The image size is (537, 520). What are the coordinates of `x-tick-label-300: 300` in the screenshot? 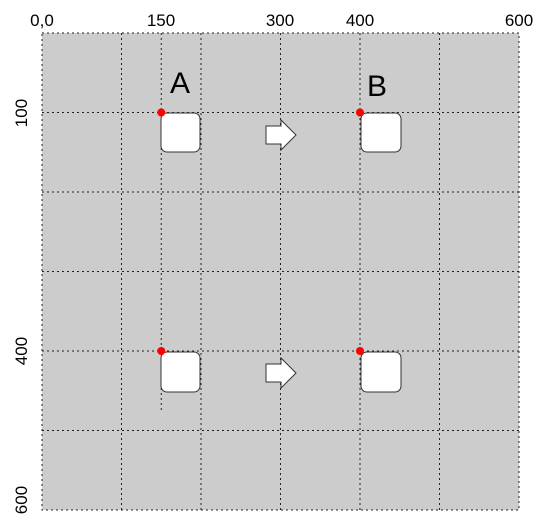 It's located at (280, 20).